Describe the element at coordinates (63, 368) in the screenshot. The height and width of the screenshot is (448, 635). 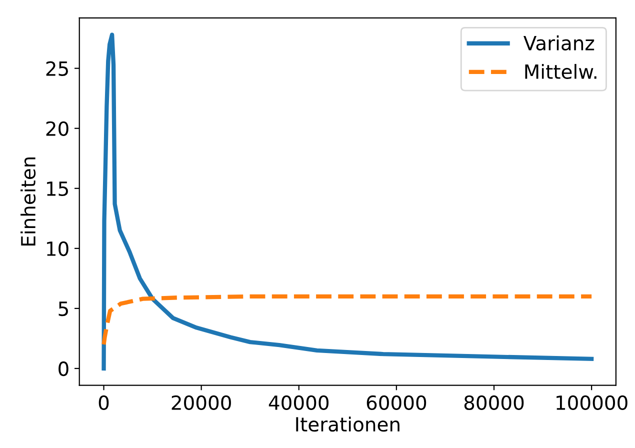
I see `y-tick-label: 0` at that location.